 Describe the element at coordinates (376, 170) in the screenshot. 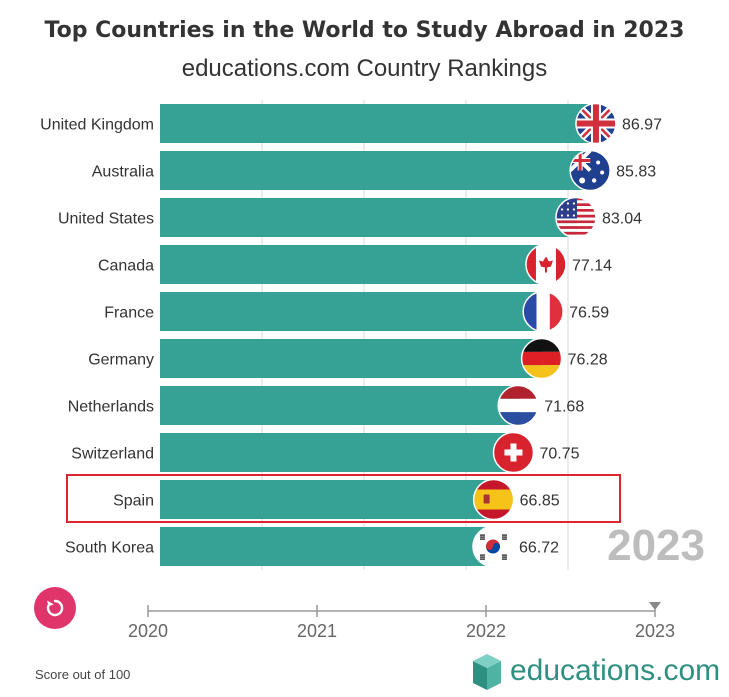

I see `bar-australia` at that location.